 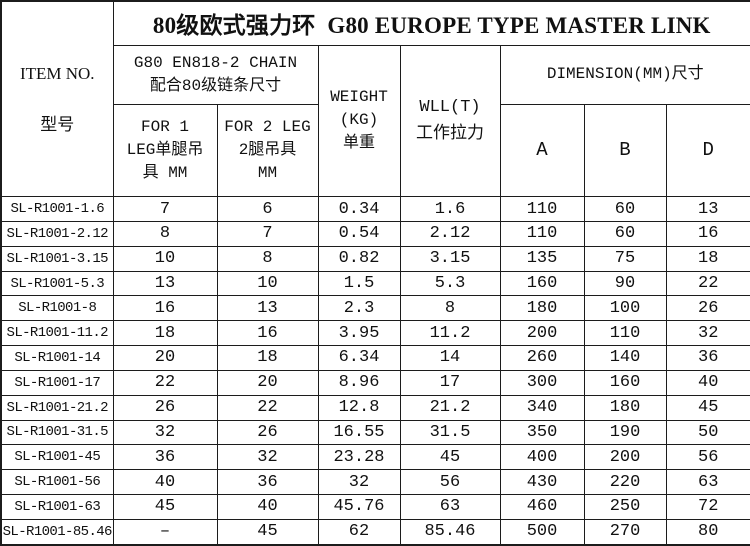 What do you see at coordinates (359, 308) in the screenshot?
I see `data-cell: 2.3` at bounding box center [359, 308].